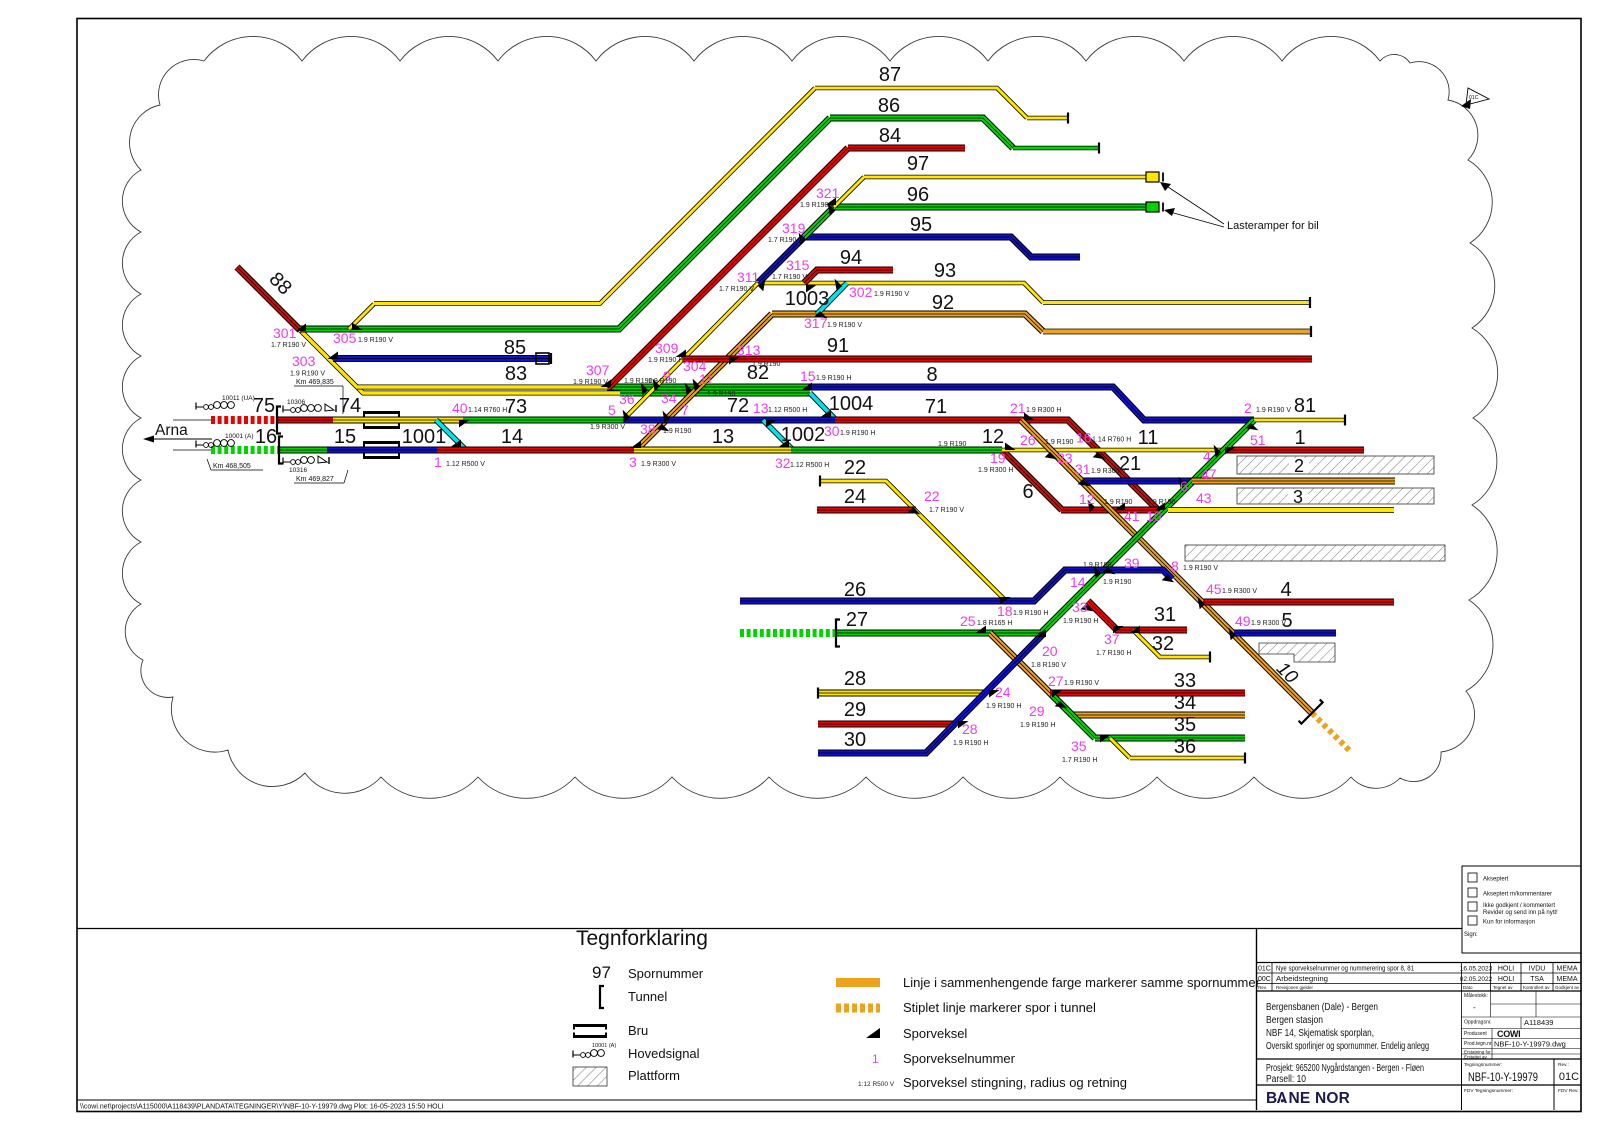 The height and width of the screenshot is (1135, 1600). Describe the element at coordinates (515, 348) in the screenshot. I see `svg-text: 85` at that location.